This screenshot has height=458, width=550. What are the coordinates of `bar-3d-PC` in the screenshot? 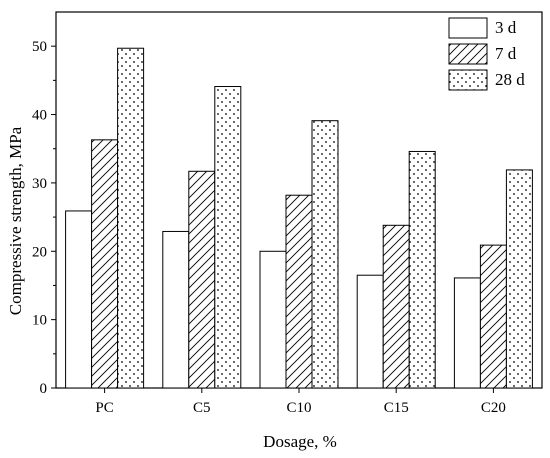 It's located at (79, 299).